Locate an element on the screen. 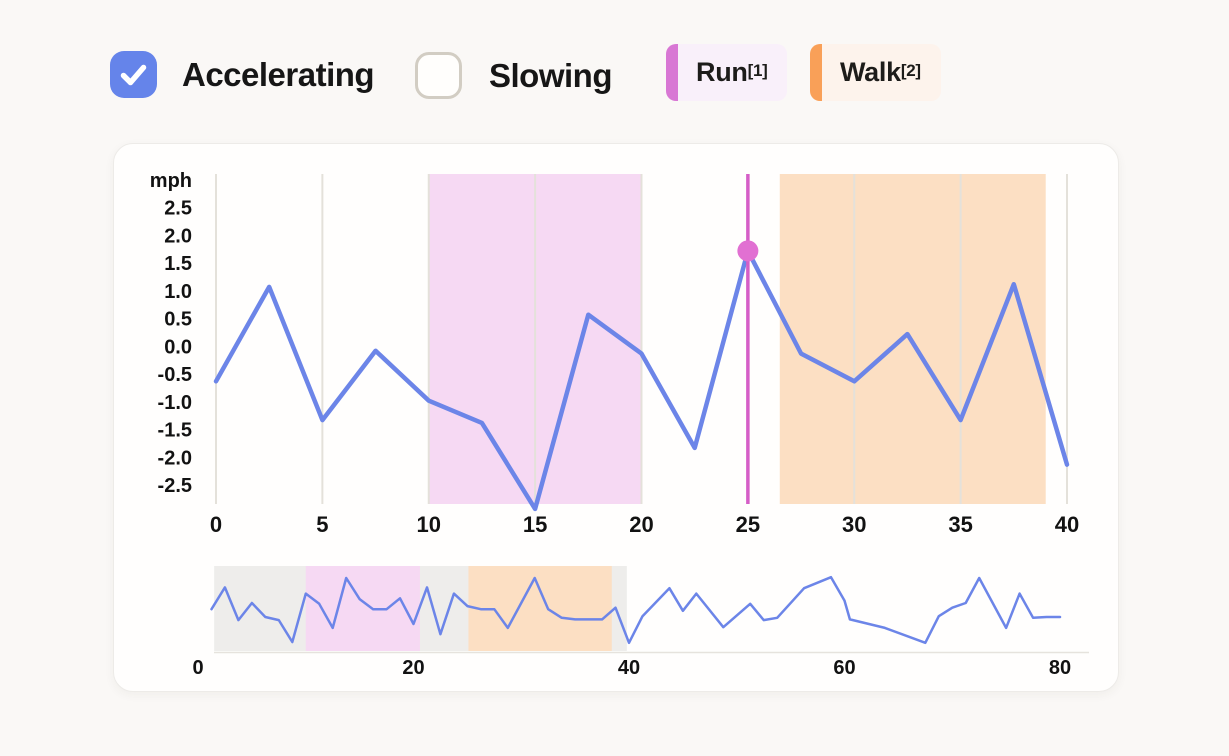 This screenshot has height=756, width=1229. x-tick-label: 10 is located at coordinates (429, 524).